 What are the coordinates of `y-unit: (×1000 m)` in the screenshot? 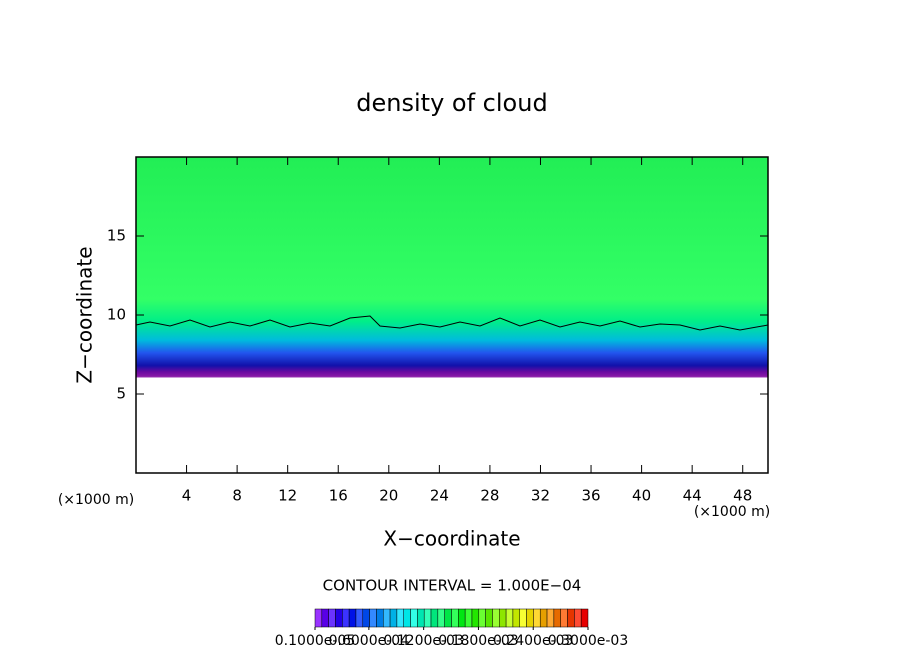 It's located at (96, 500).